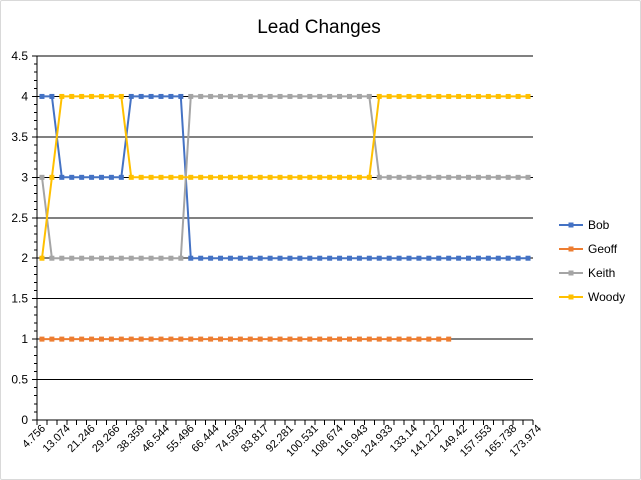  I want to click on chart-title: Lead Changes, so click(319, 27).